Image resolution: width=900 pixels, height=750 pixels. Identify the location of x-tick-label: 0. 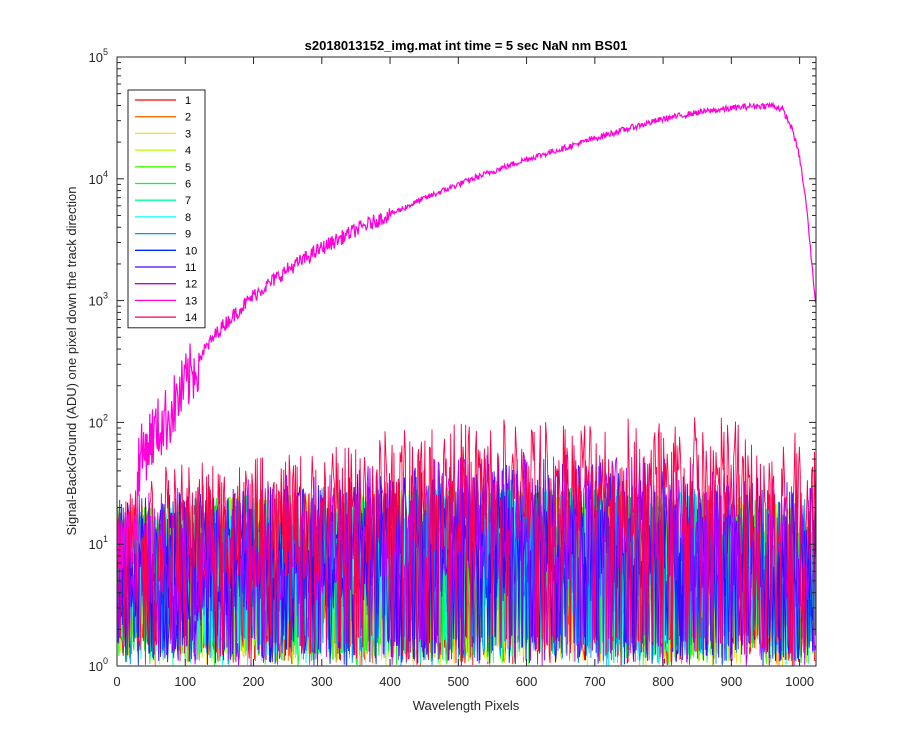
(116, 681).